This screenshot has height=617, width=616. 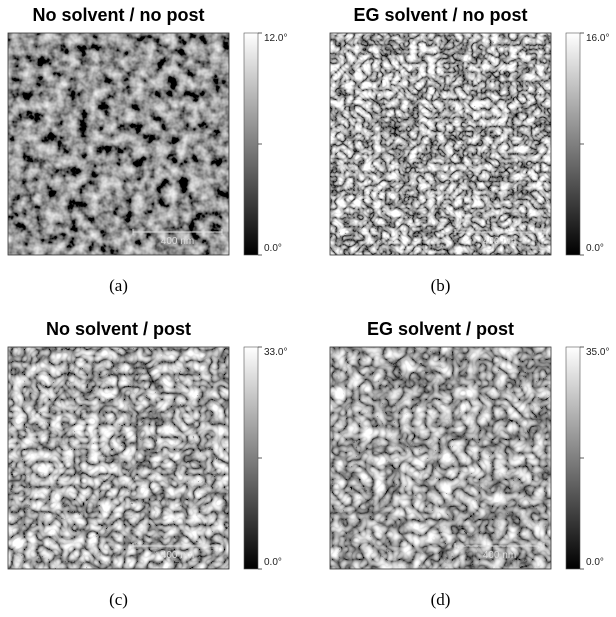 I want to click on colorbar-max: 33.0°, so click(x=275, y=352).